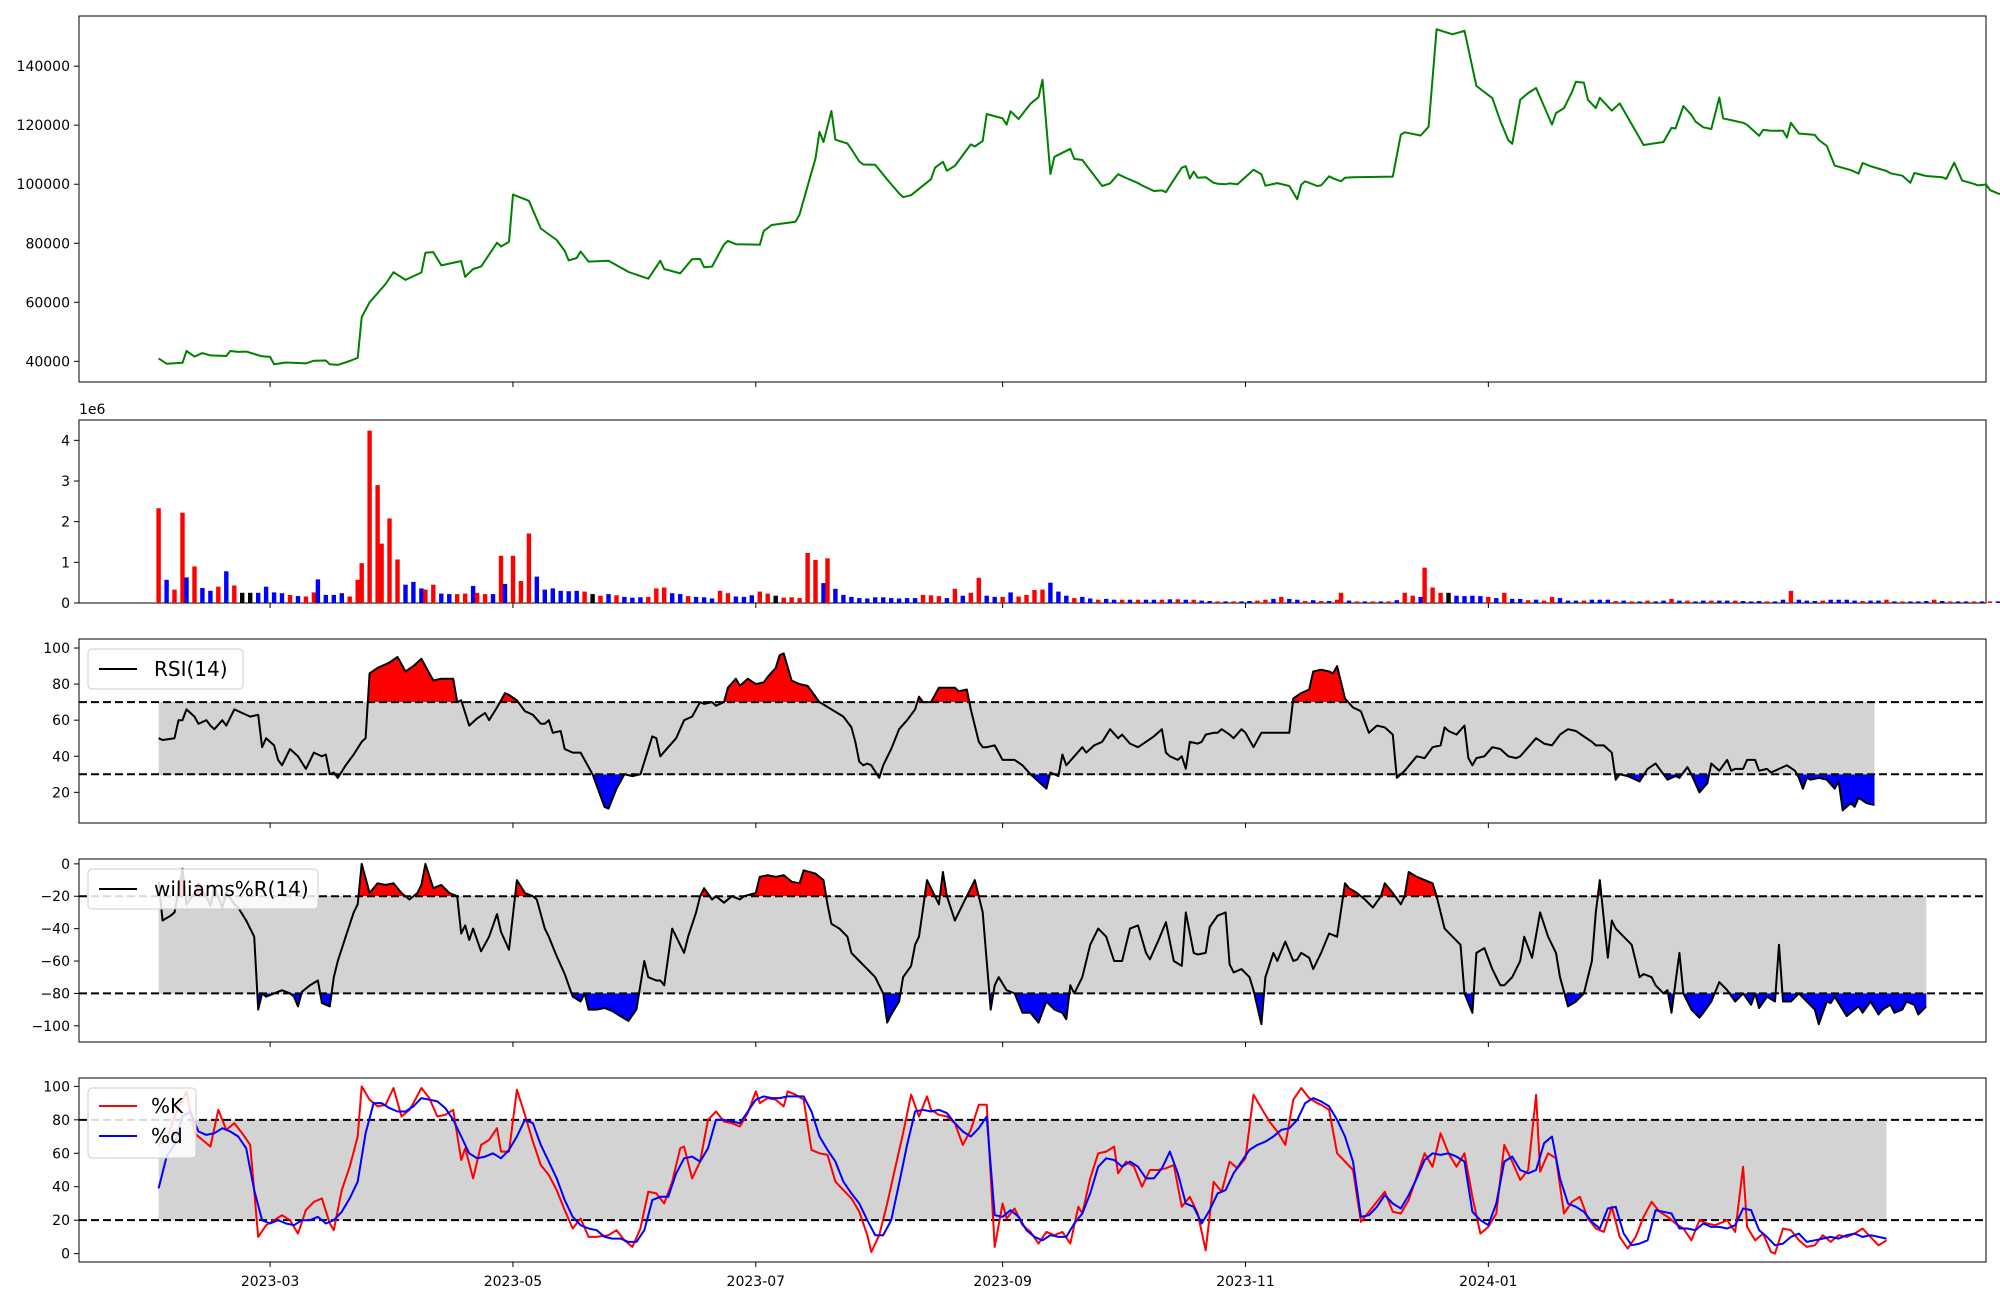  Describe the element at coordinates (65, 1255) in the screenshot. I see `stoch-panel-ytick-label: 0` at that location.